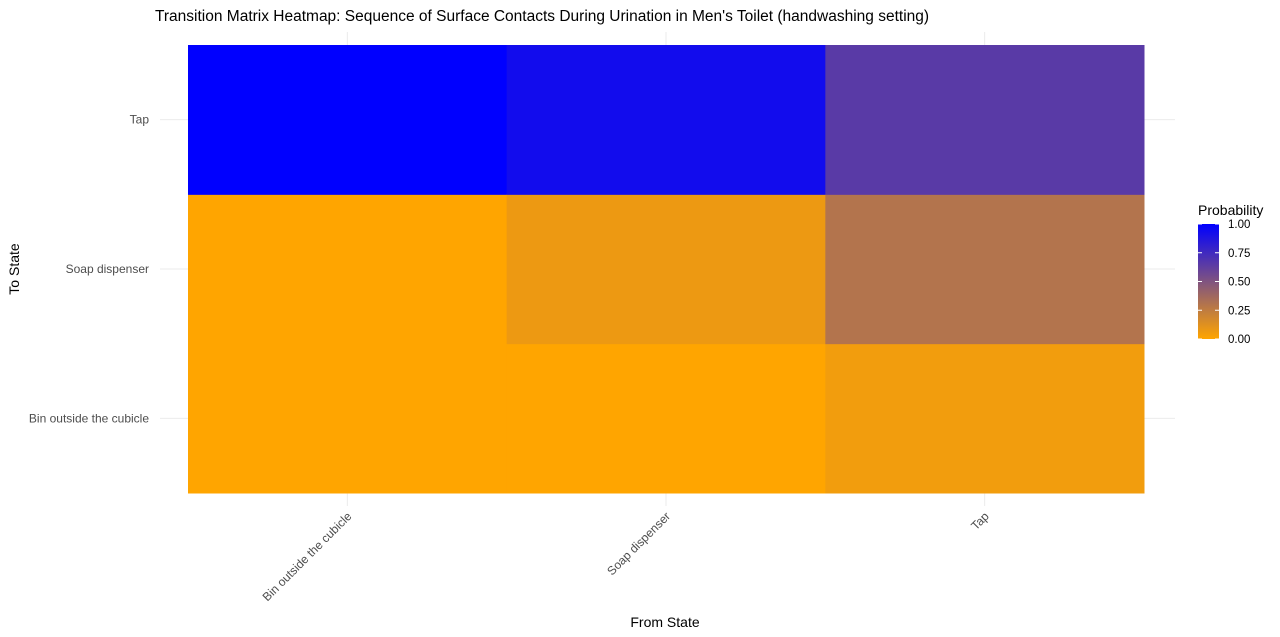  Describe the element at coordinates (664, 622) in the screenshot. I see `x-axis-title: From State` at that location.